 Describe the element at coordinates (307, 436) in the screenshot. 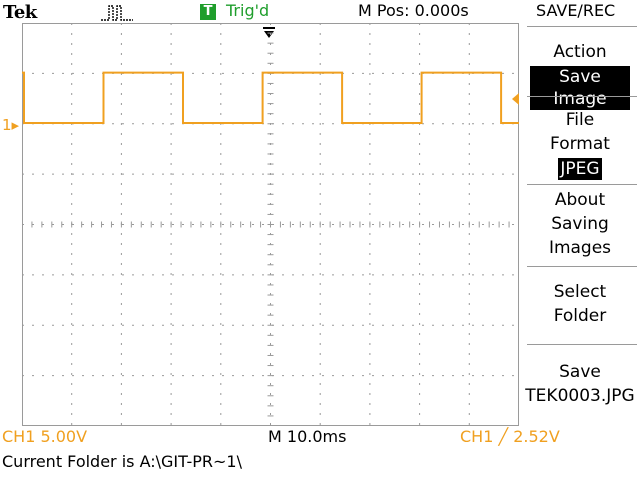

I see `timebase-readout: M 10.0ms` at that location.